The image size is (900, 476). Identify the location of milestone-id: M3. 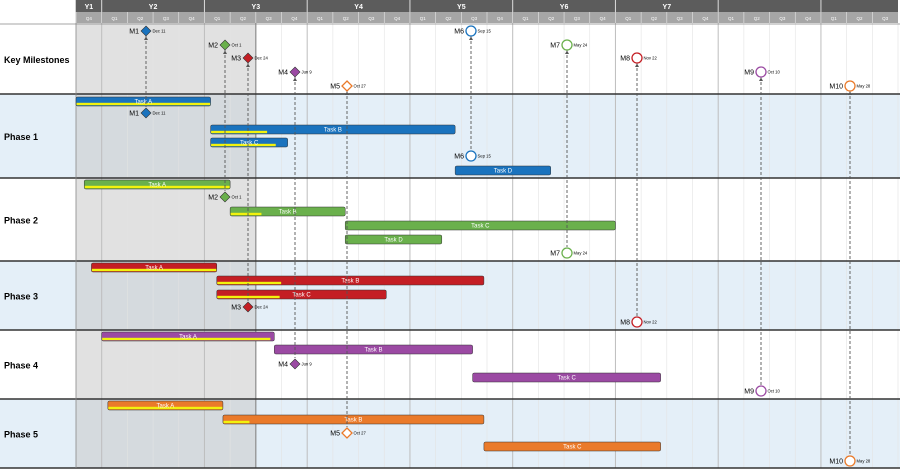
(236, 308).